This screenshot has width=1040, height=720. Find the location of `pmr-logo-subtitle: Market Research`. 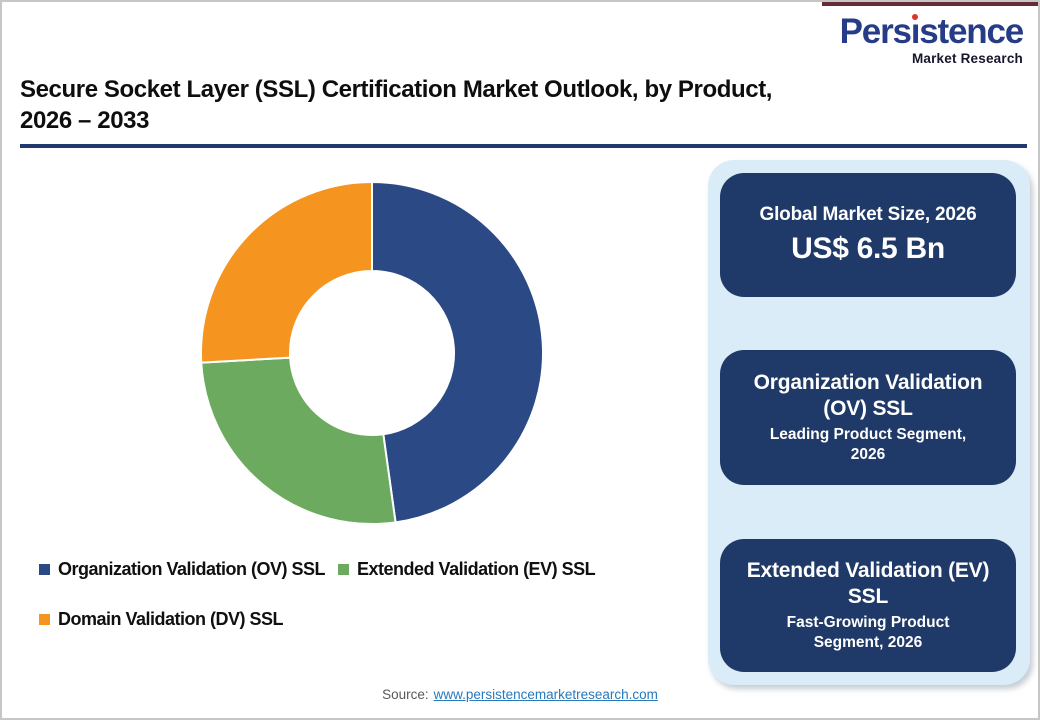

pmr-logo-subtitle: Market Research is located at coordinates (967, 58).